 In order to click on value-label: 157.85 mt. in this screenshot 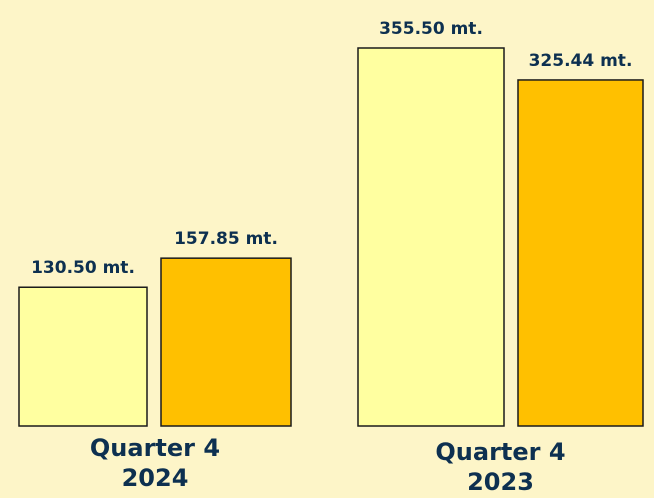, I will do `click(226, 239)`.